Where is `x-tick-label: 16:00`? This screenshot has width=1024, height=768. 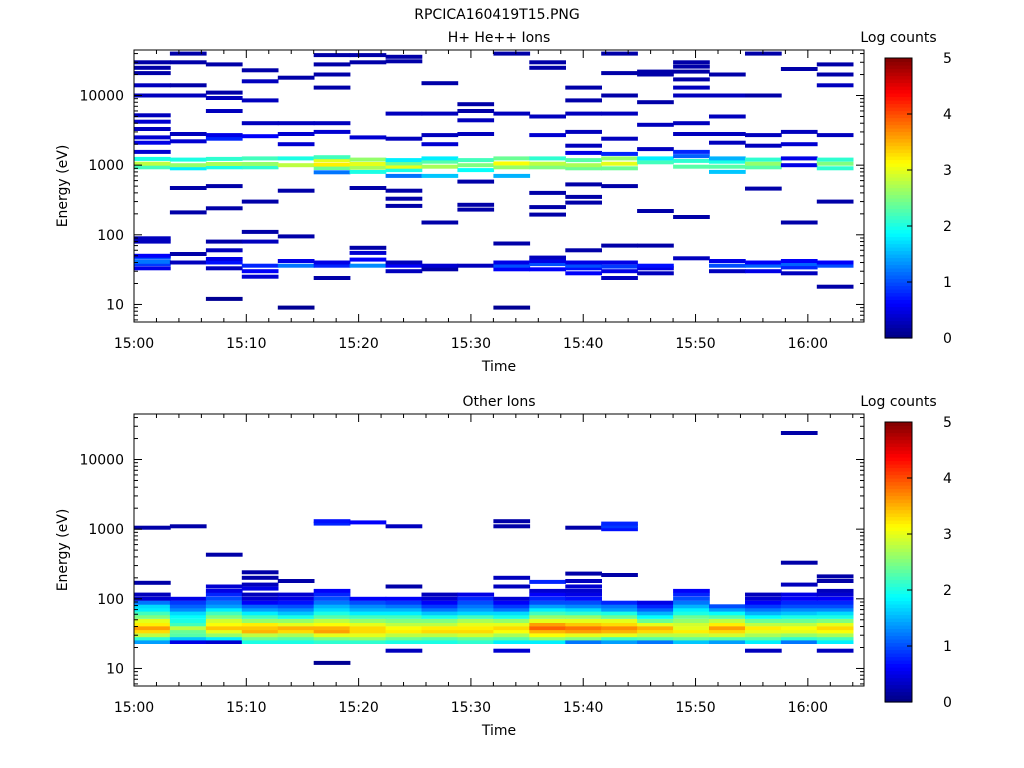
x-tick-label: 16:00 is located at coordinates (808, 708).